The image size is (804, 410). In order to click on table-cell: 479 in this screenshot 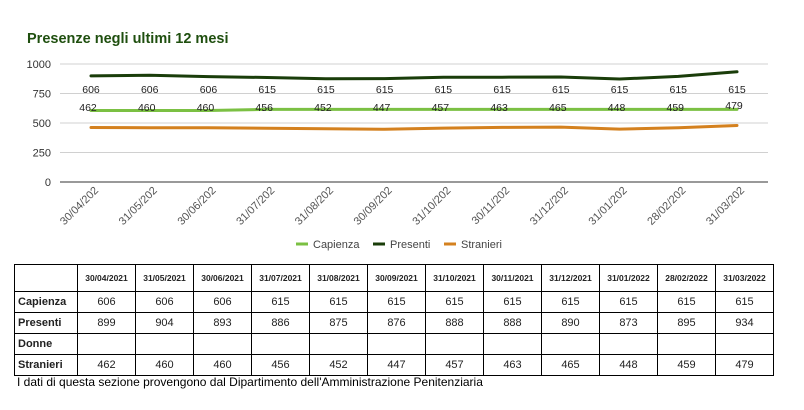, I will do `click(744, 365)`.